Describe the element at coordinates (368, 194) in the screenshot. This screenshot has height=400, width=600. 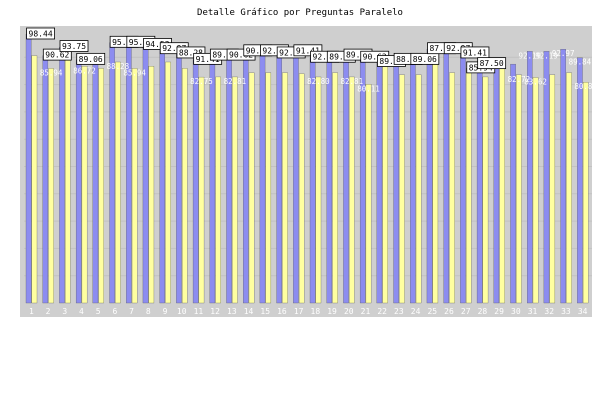
I see `bar-series-2-q21` at that location.